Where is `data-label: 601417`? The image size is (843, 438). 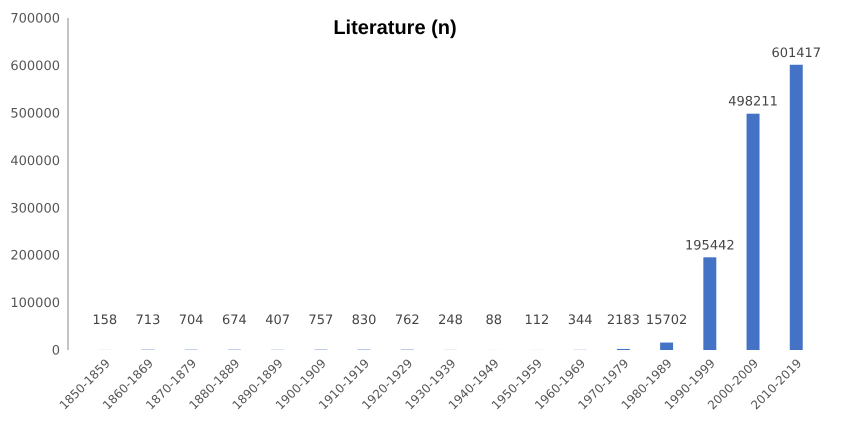
data-label: 601417 is located at coordinates (796, 53).